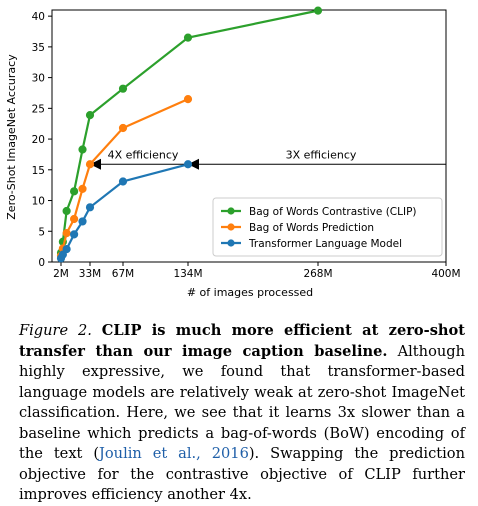 This screenshot has height=506, width=478. Describe the element at coordinates (38, 171) in the screenshot. I see `y-tick-label: 15` at that location.